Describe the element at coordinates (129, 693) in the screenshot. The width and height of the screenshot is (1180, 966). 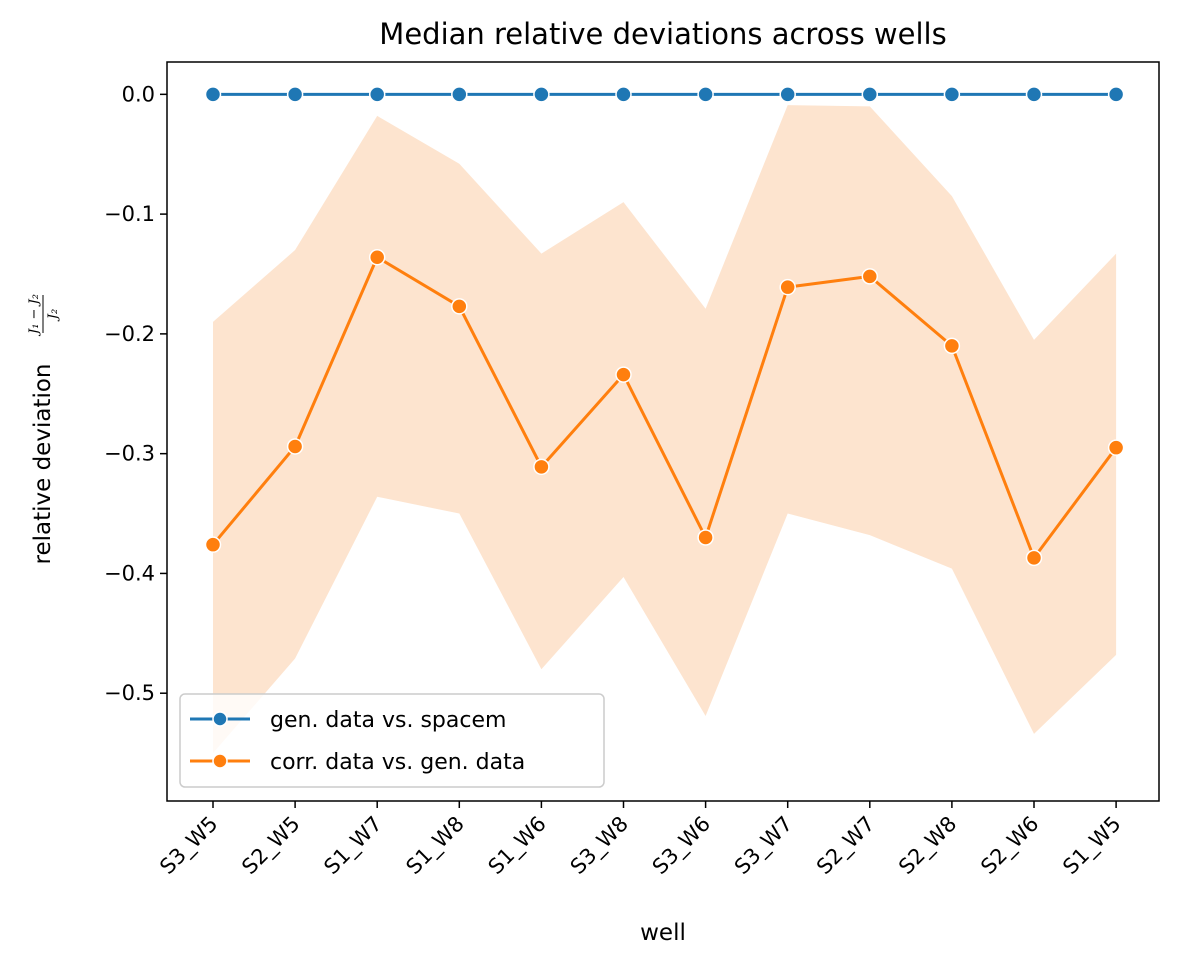
I see `y-tick-label: −0.5` at that location.